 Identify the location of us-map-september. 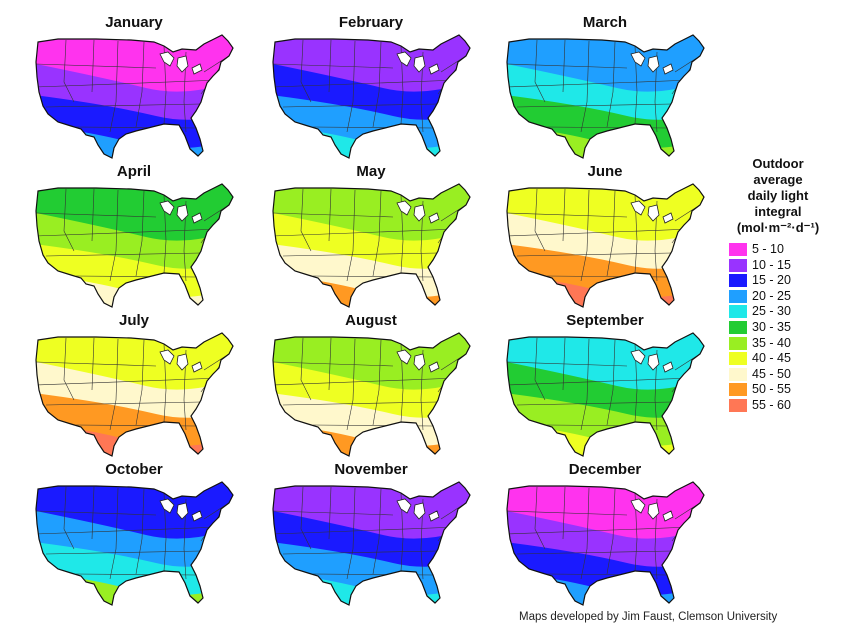
(605, 394).